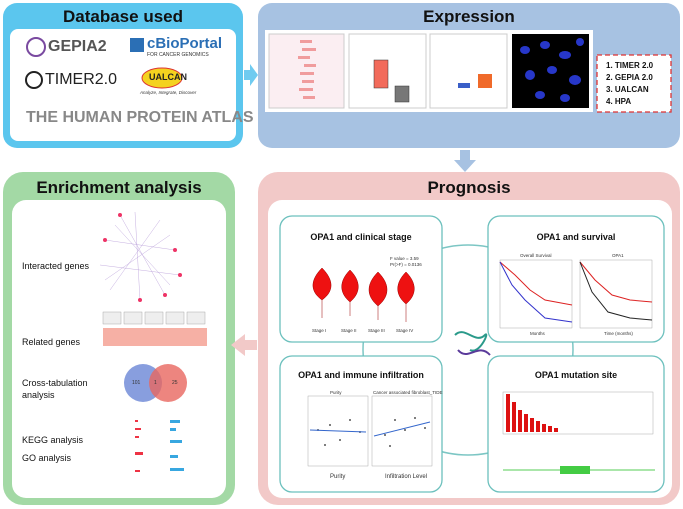  I want to click on plot-title: Overall Survival, so click(536, 255).